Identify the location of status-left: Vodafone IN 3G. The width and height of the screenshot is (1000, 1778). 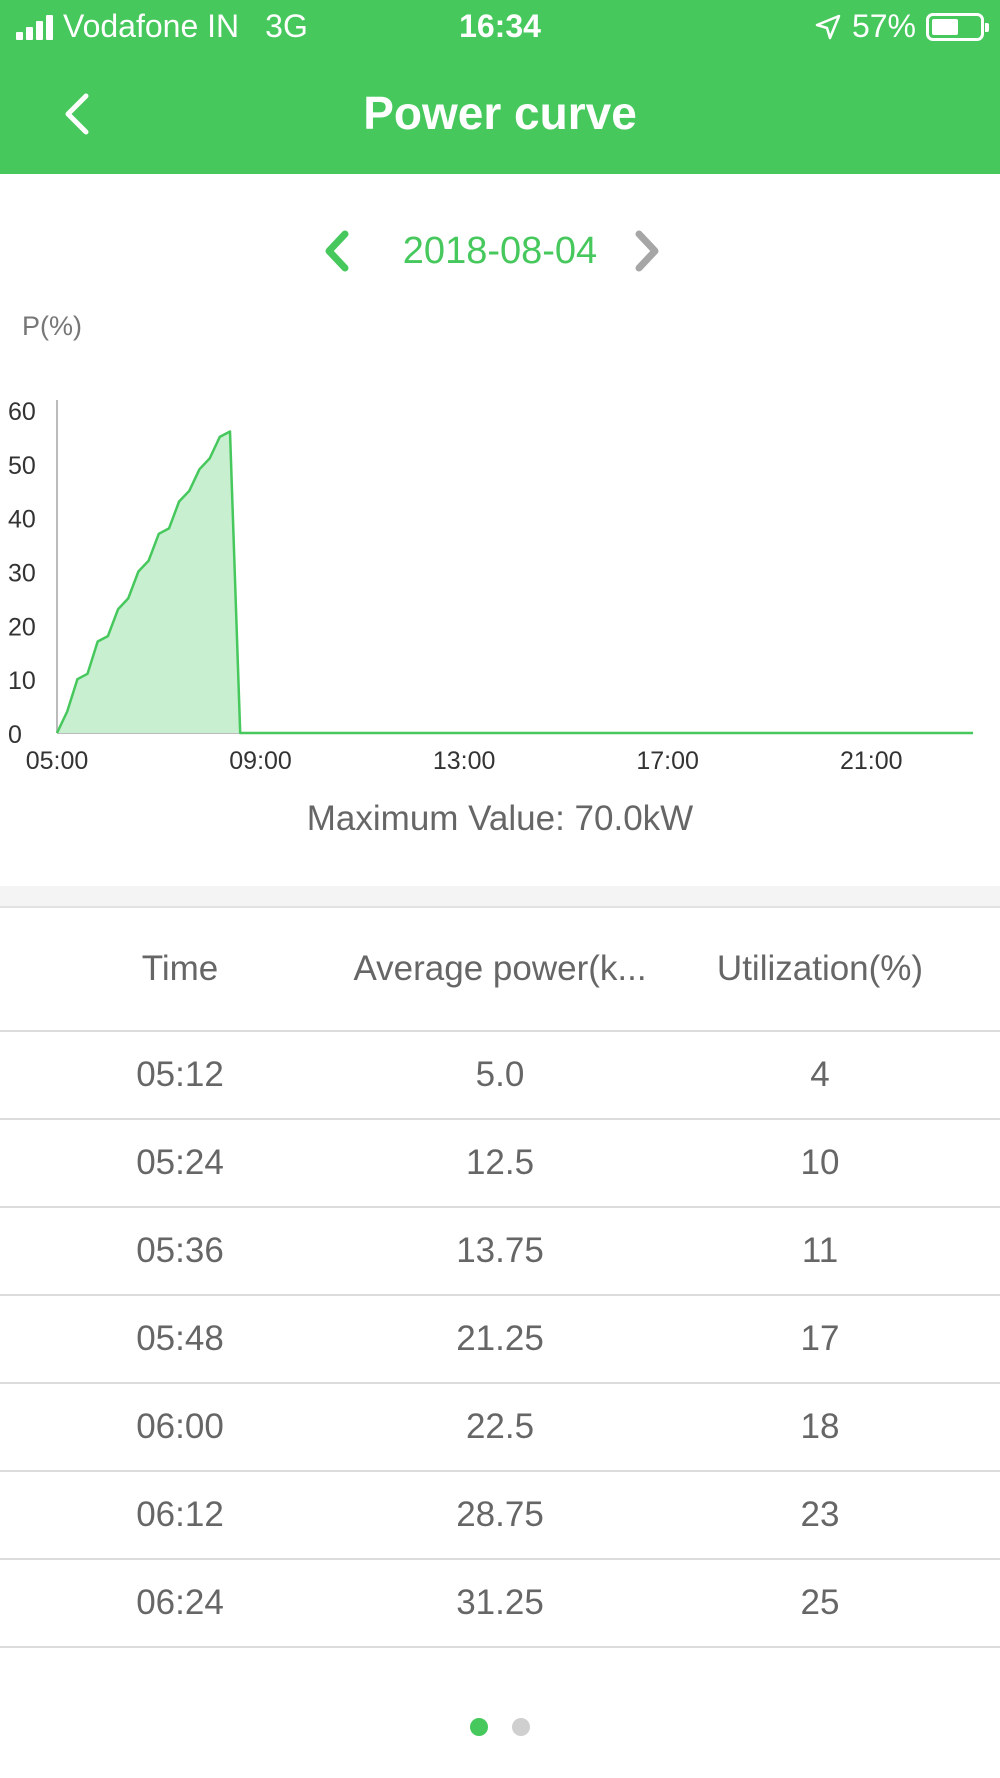
(162, 26).